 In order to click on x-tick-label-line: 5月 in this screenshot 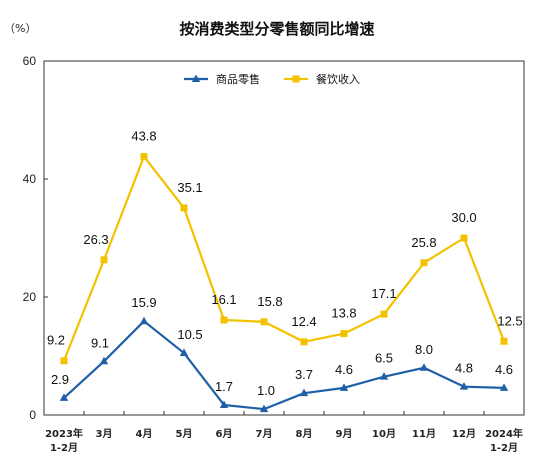, I will do `click(184, 434)`.